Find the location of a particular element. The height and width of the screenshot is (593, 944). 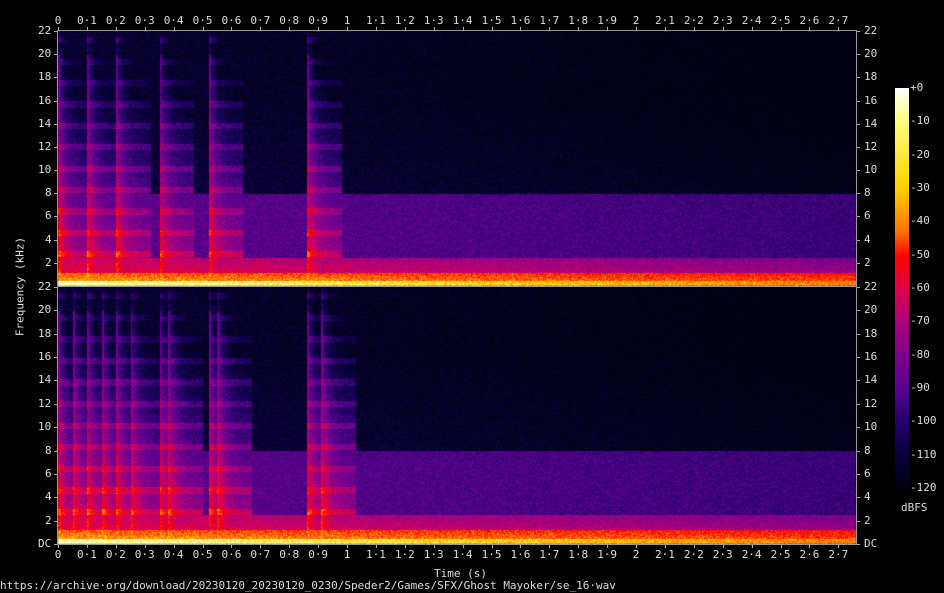

x-tick-label-top: 2·3 is located at coordinates (722, 20).